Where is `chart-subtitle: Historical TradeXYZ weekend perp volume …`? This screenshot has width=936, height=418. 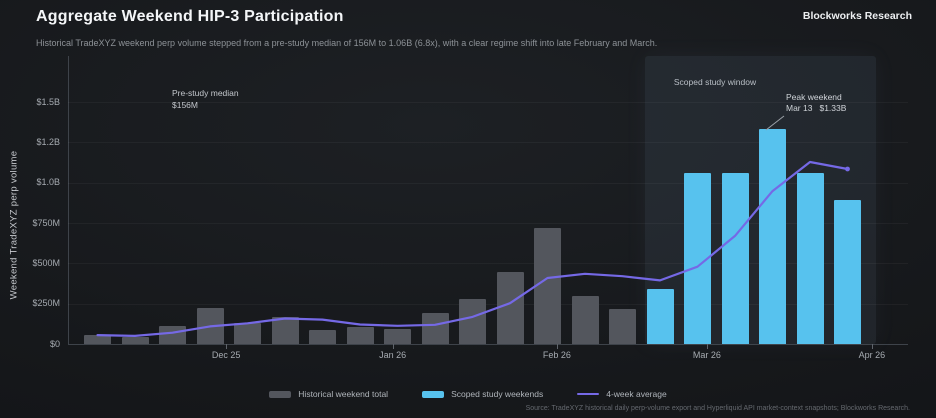
chart-subtitle: Historical TradeXYZ weekend perp volume … is located at coordinates (347, 43).